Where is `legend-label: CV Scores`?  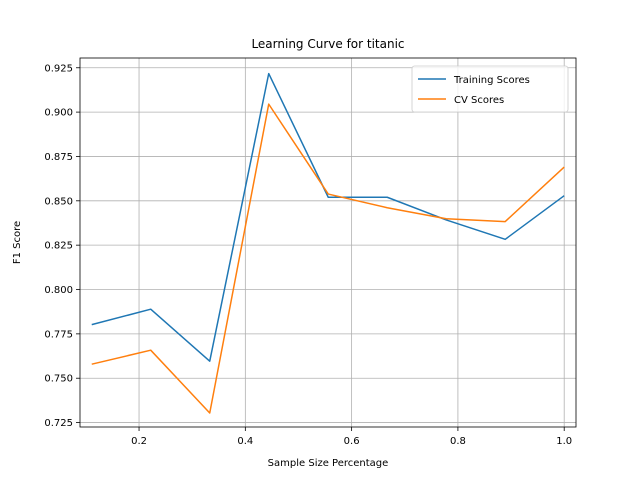 legend-label: CV Scores is located at coordinates (479, 100).